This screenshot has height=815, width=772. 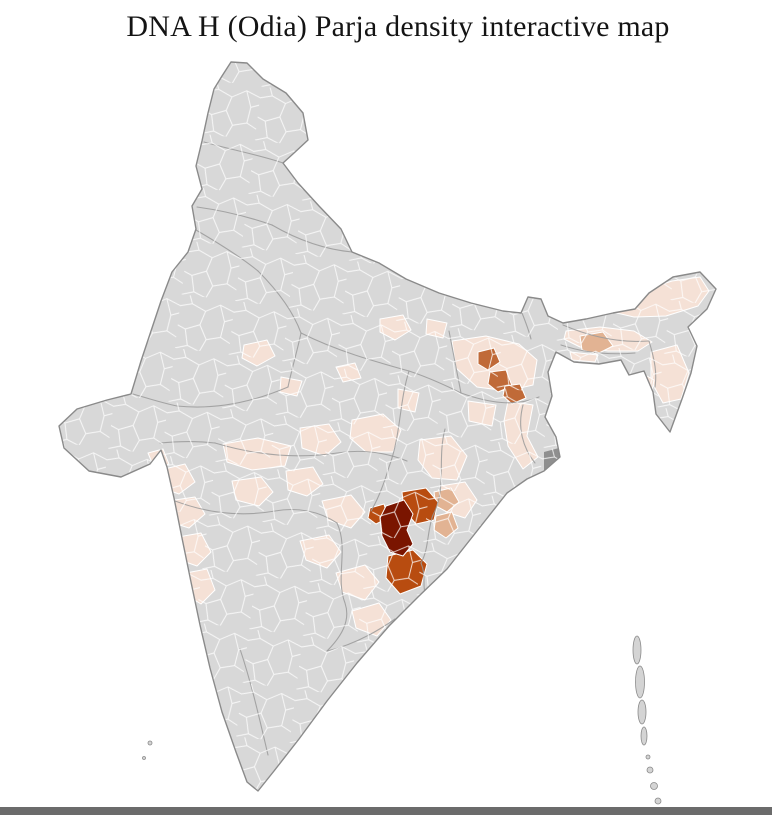 I want to click on andaman-nicobar-islands, so click(x=647, y=720).